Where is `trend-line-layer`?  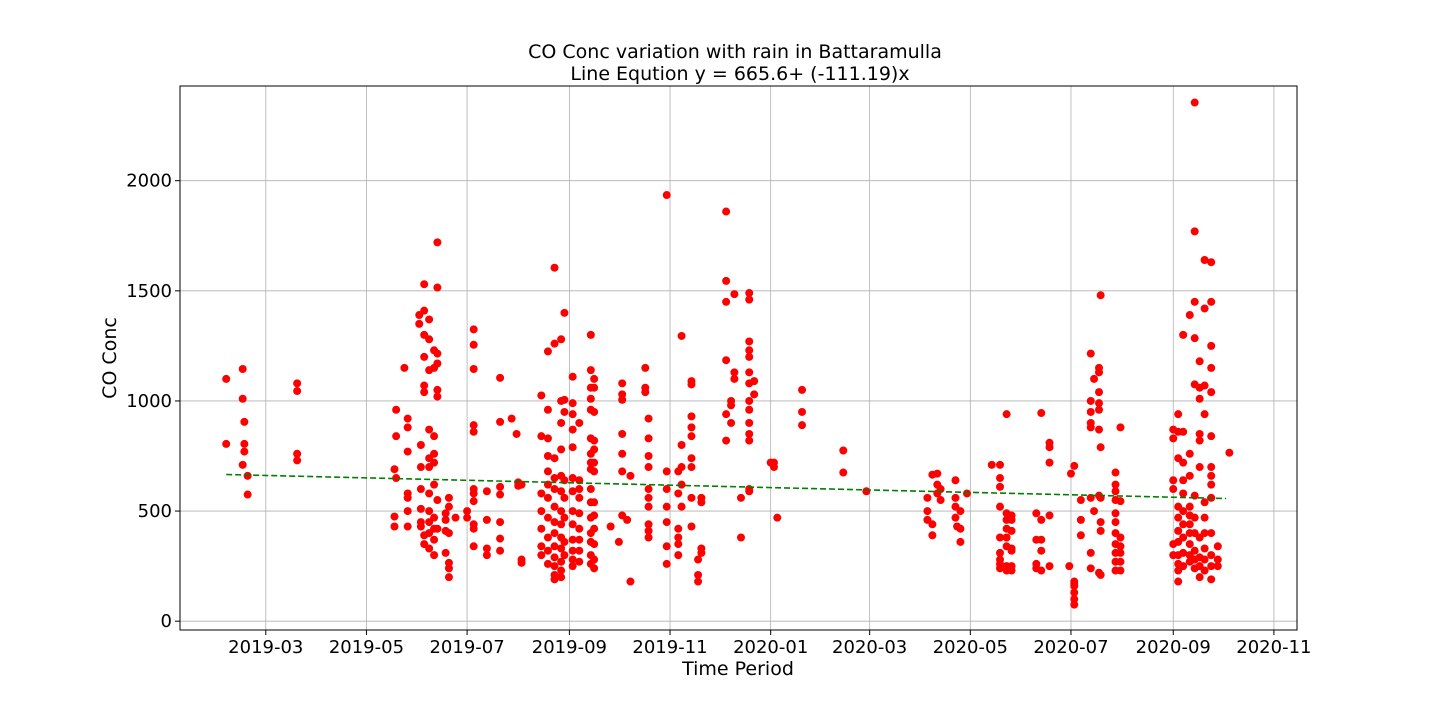 trend-line-layer is located at coordinates (726, 486).